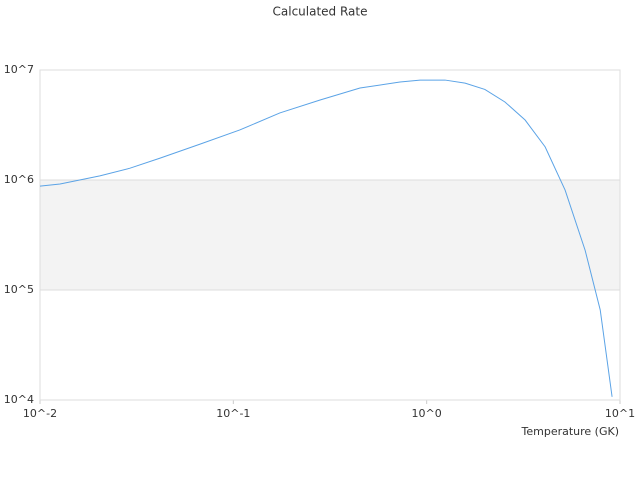  Describe the element at coordinates (233, 413) in the screenshot. I see `x-tick-label: 10^-1` at that location.